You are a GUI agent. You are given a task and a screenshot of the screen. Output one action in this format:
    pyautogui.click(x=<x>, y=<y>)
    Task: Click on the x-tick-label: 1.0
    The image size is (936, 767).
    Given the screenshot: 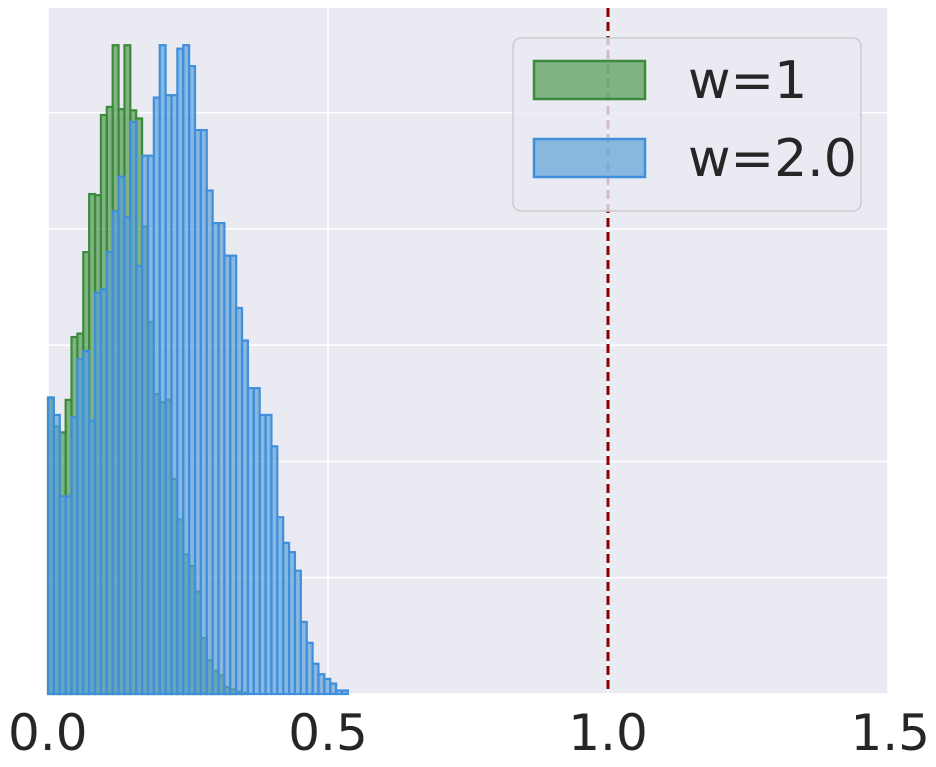 What is the action you would take?
    pyautogui.click(x=608, y=733)
    